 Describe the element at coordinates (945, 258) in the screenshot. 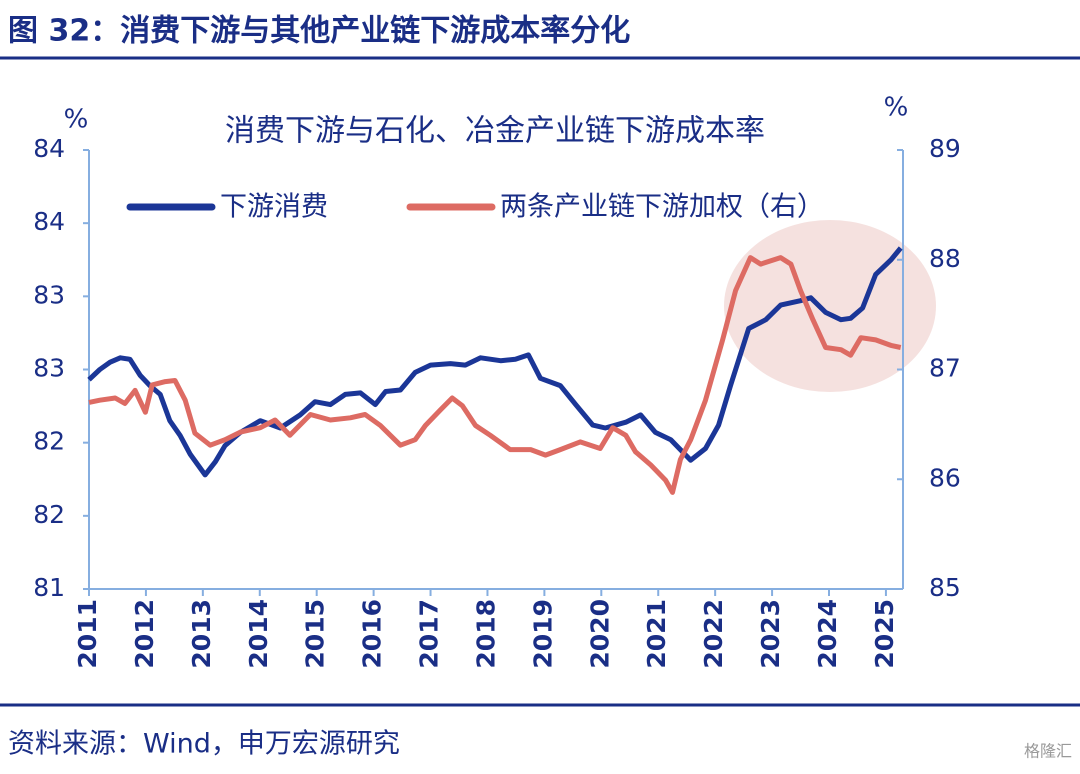

I see `y2-tick-label: 88` at that location.